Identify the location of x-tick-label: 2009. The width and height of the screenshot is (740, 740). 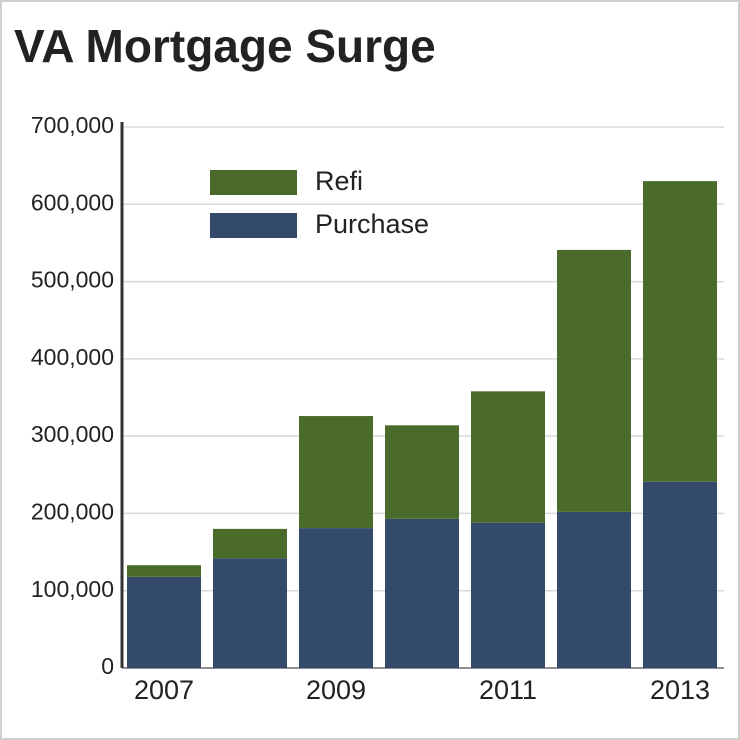
(336, 690).